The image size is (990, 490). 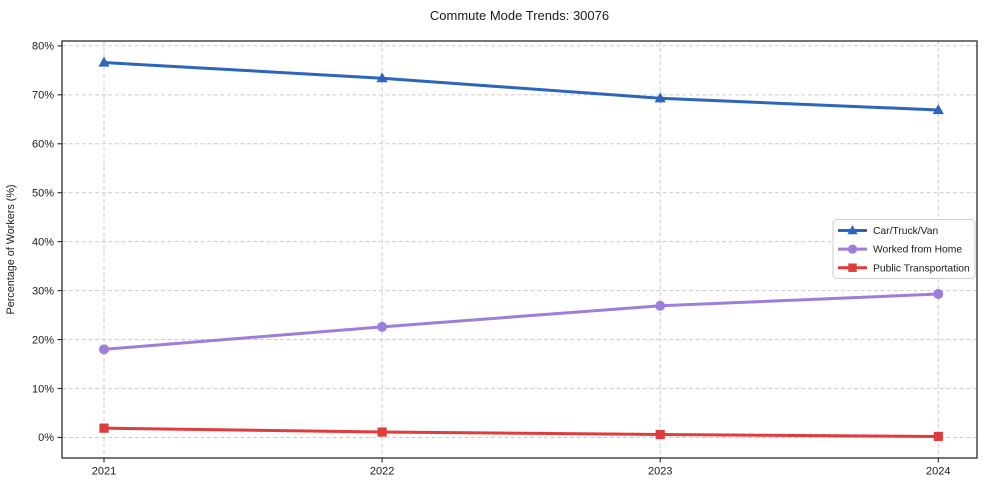 I want to click on series-public-transportation, so click(x=521, y=432).